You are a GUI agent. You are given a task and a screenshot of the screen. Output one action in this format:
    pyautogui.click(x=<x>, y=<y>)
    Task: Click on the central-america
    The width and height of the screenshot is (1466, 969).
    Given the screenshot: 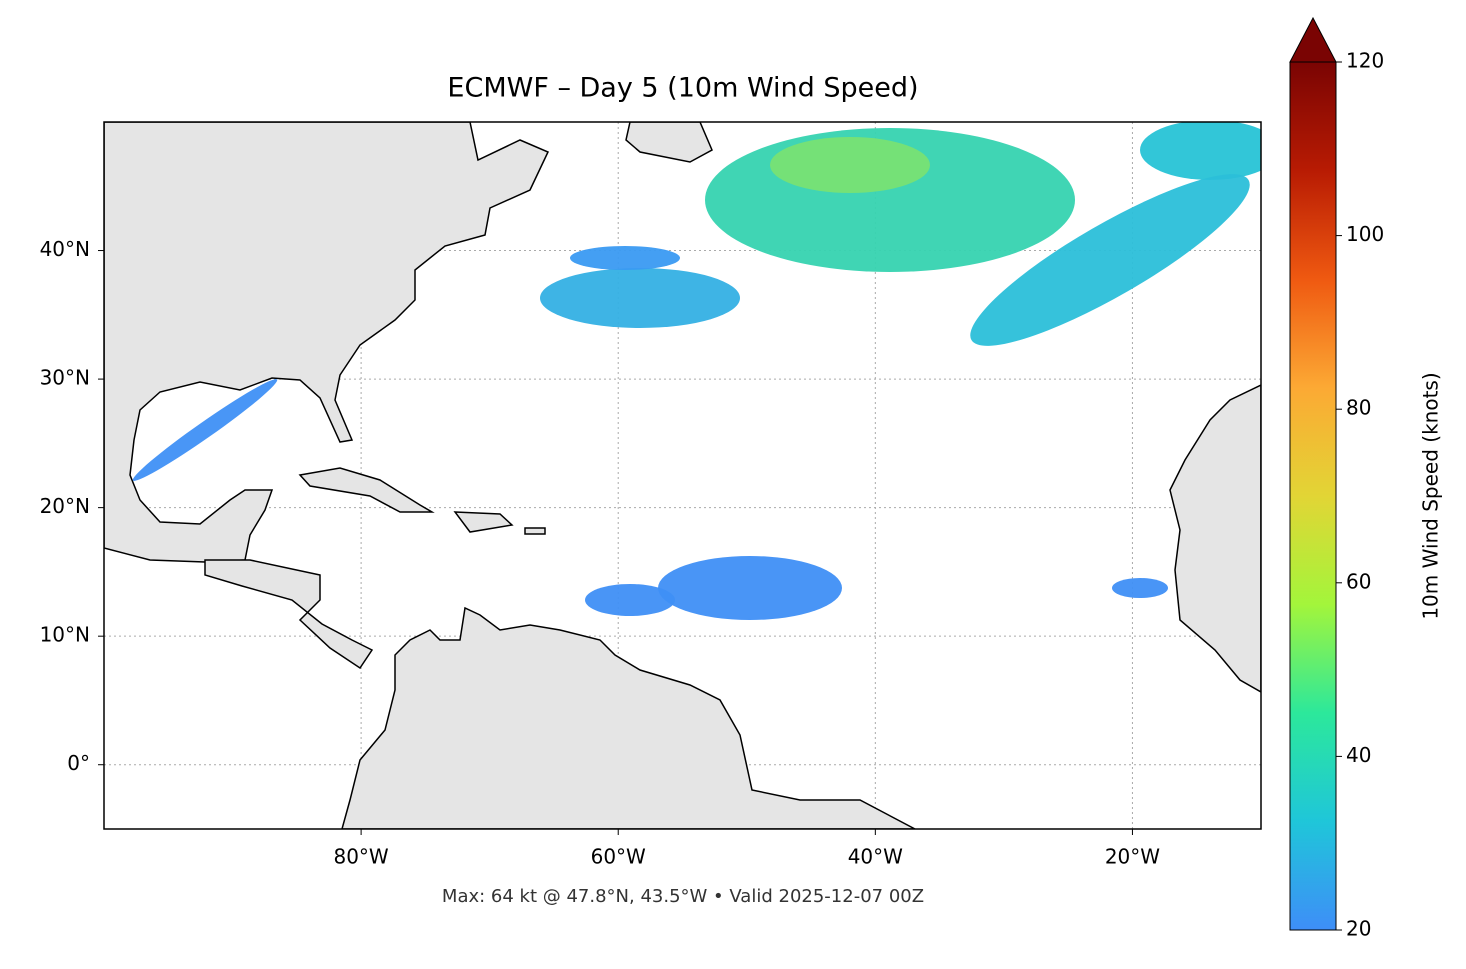 What is the action you would take?
    pyautogui.click(x=289, y=614)
    